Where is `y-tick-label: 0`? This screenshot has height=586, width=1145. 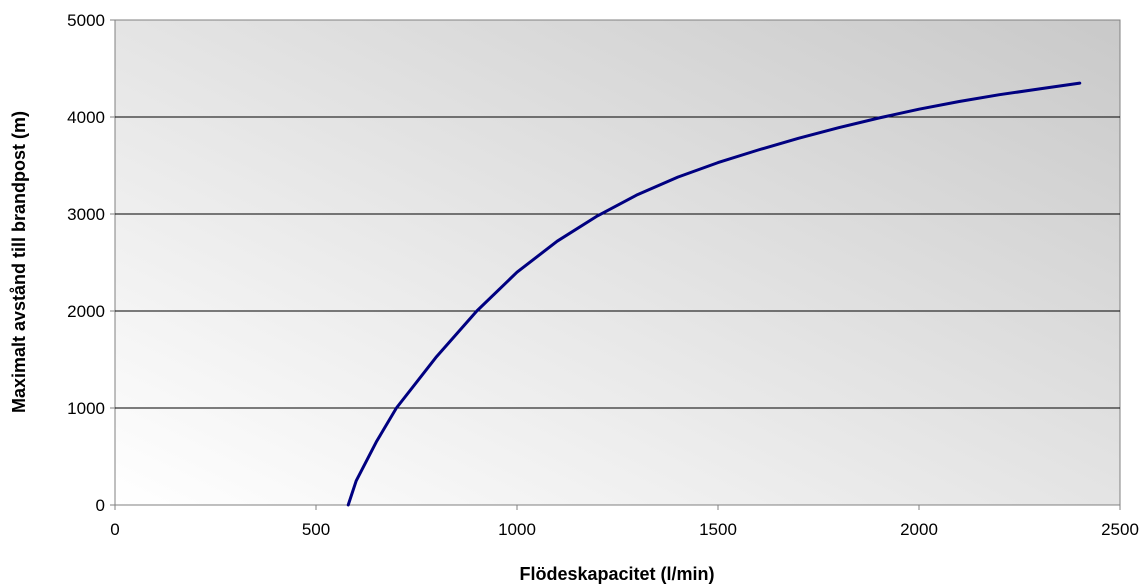
y-tick-label: 0 is located at coordinates (100, 505).